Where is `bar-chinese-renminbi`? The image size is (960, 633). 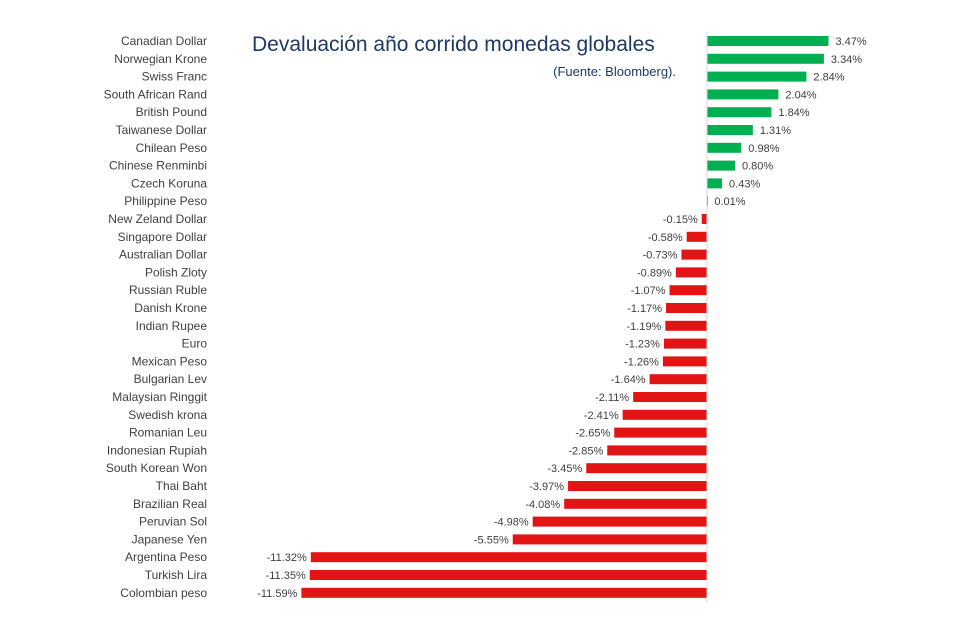 bar-chinese-renminbi is located at coordinates (721, 165).